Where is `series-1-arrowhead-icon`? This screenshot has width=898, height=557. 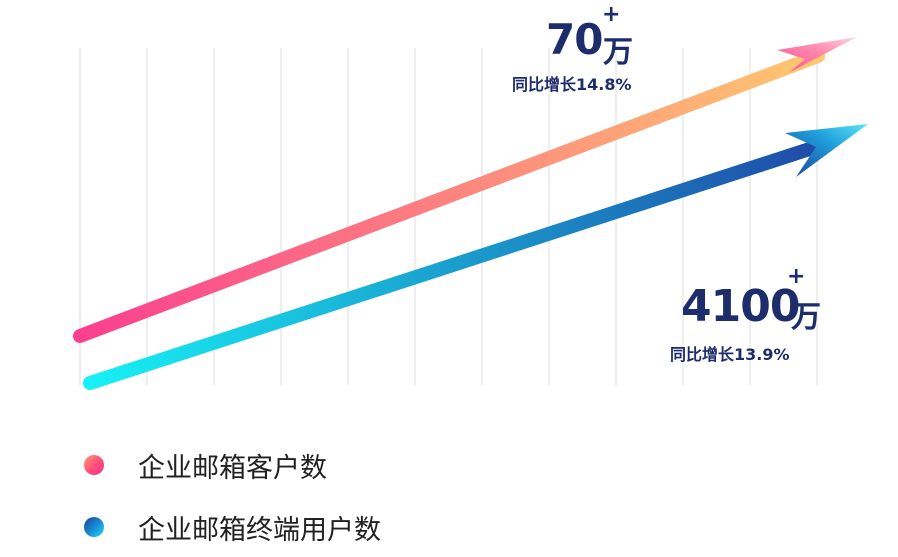
series-1-arrowhead-icon is located at coordinates (817, 54).